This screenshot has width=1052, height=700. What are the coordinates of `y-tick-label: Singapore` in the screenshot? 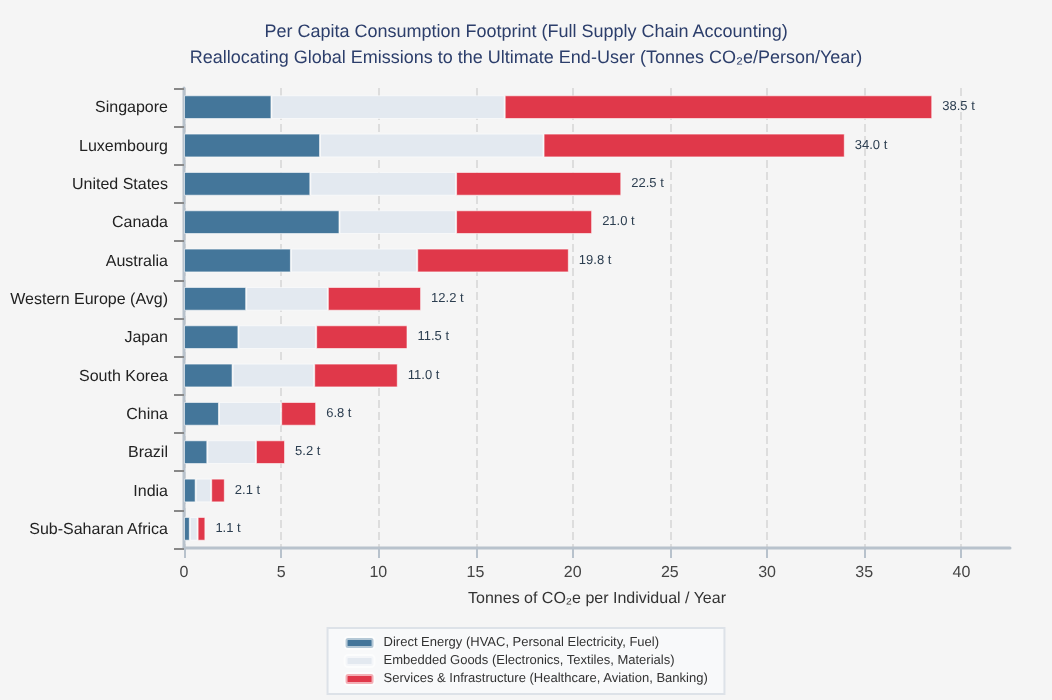 It's located at (132, 107).